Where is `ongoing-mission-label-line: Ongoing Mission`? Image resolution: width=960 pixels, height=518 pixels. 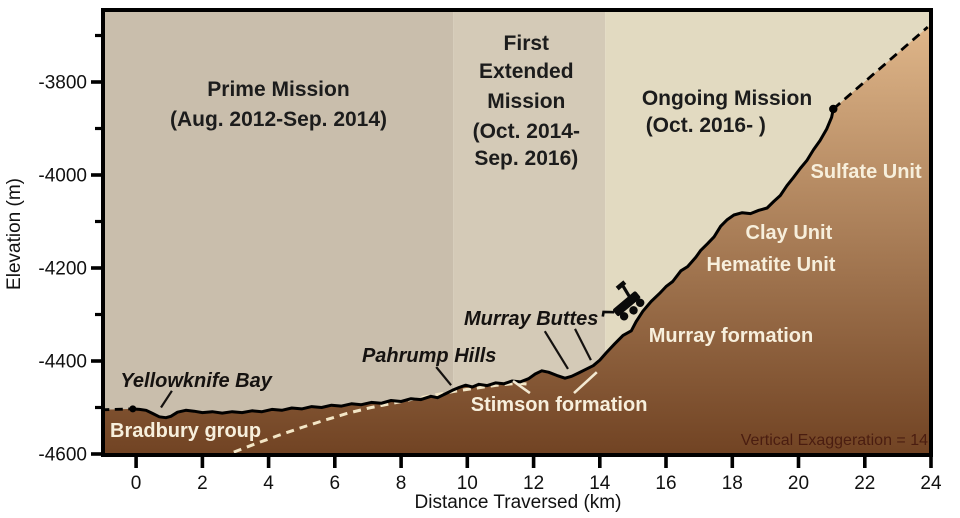 ongoing-mission-label-line: Ongoing Mission is located at coordinates (727, 98).